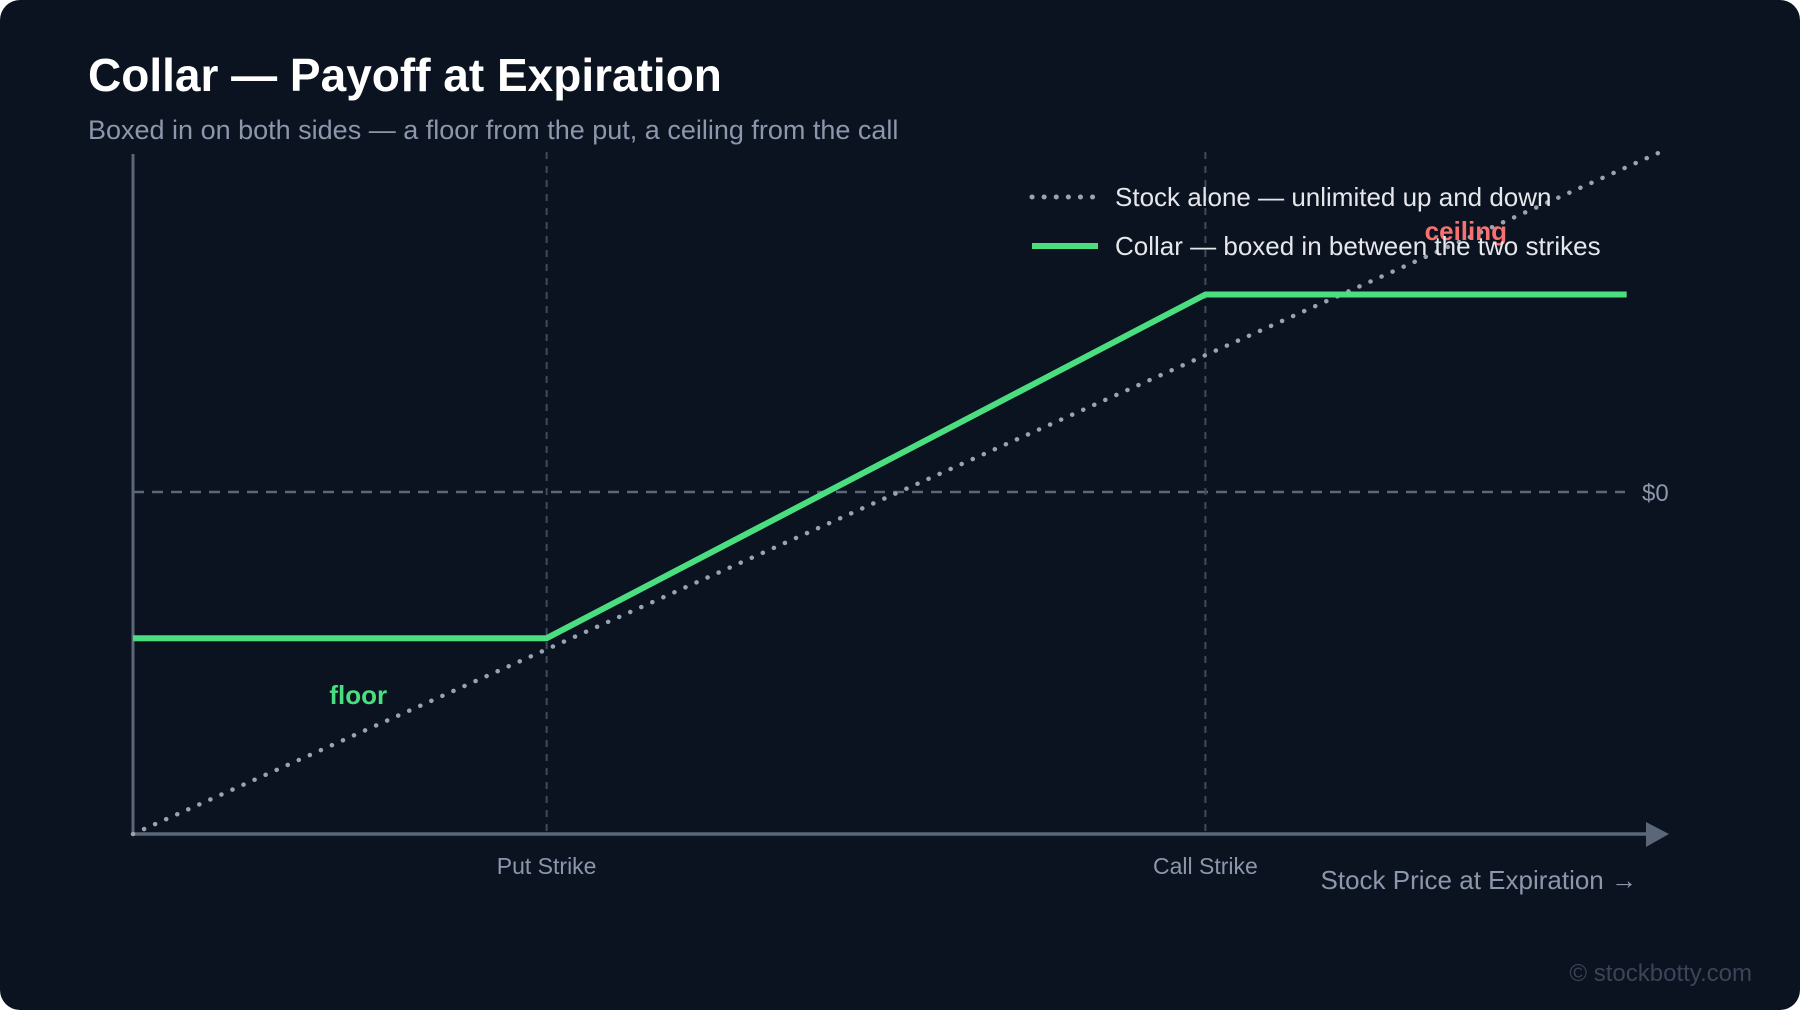 The height and width of the screenshot is (1010, 1800). What do you see at coordinates (1479, 880) in the screenshot?
I see `x-axis-label: Stock Price at Expiration →` at bounding box center [1479, 880].